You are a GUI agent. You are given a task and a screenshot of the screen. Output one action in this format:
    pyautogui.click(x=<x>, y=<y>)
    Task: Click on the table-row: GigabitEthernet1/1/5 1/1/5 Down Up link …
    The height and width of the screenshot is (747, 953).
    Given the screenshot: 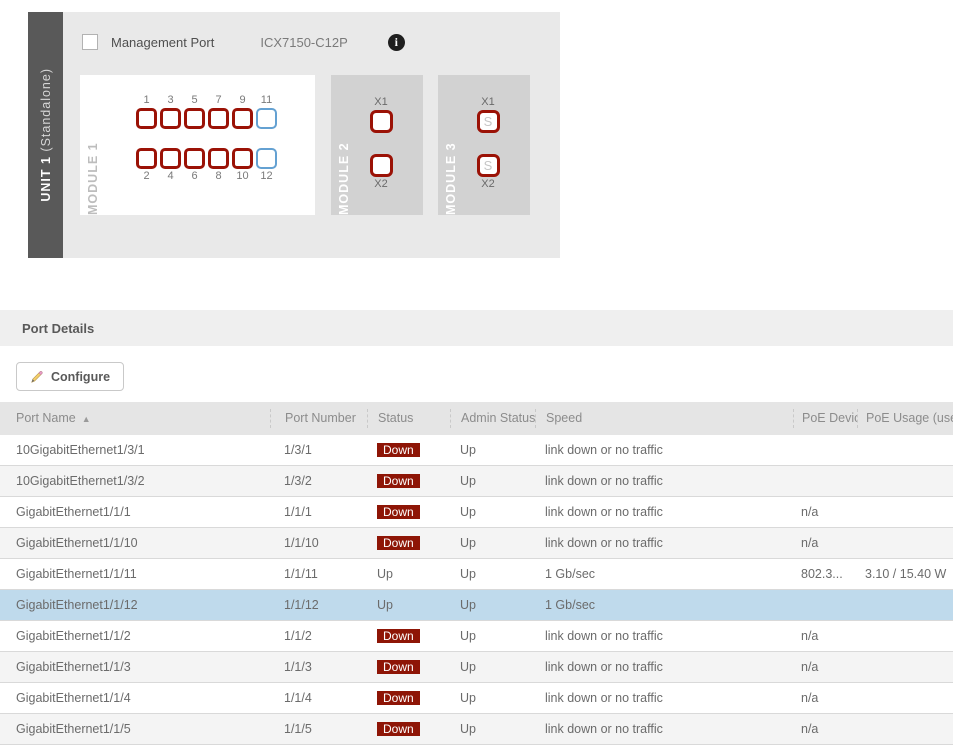 What is the action you would take?
    pyautogui.click(x=476, y=729)
    